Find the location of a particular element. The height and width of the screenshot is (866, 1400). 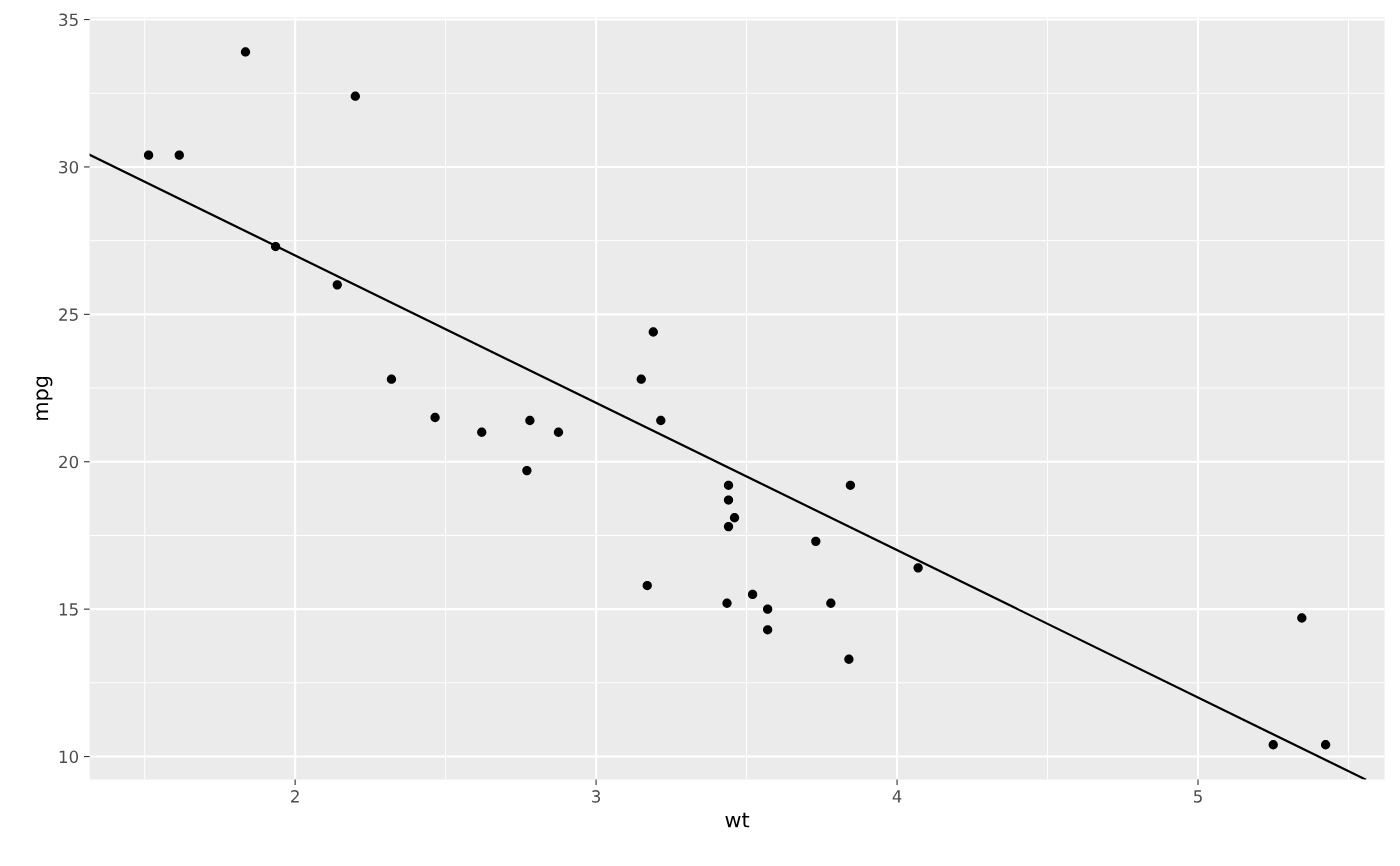

x-tick-label: 5 is located at coordinates (1197, 796).